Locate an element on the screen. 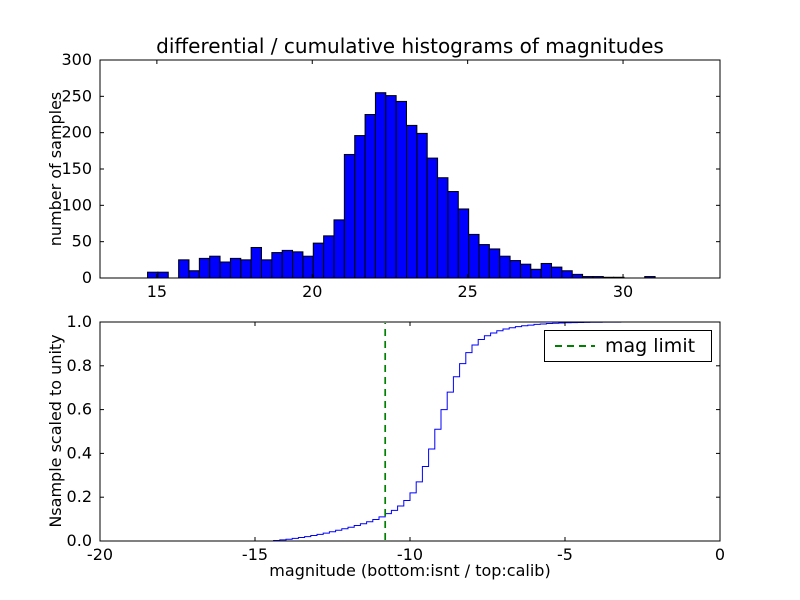  y-tick-label: 0.2 is located at coordinates (79, 496).